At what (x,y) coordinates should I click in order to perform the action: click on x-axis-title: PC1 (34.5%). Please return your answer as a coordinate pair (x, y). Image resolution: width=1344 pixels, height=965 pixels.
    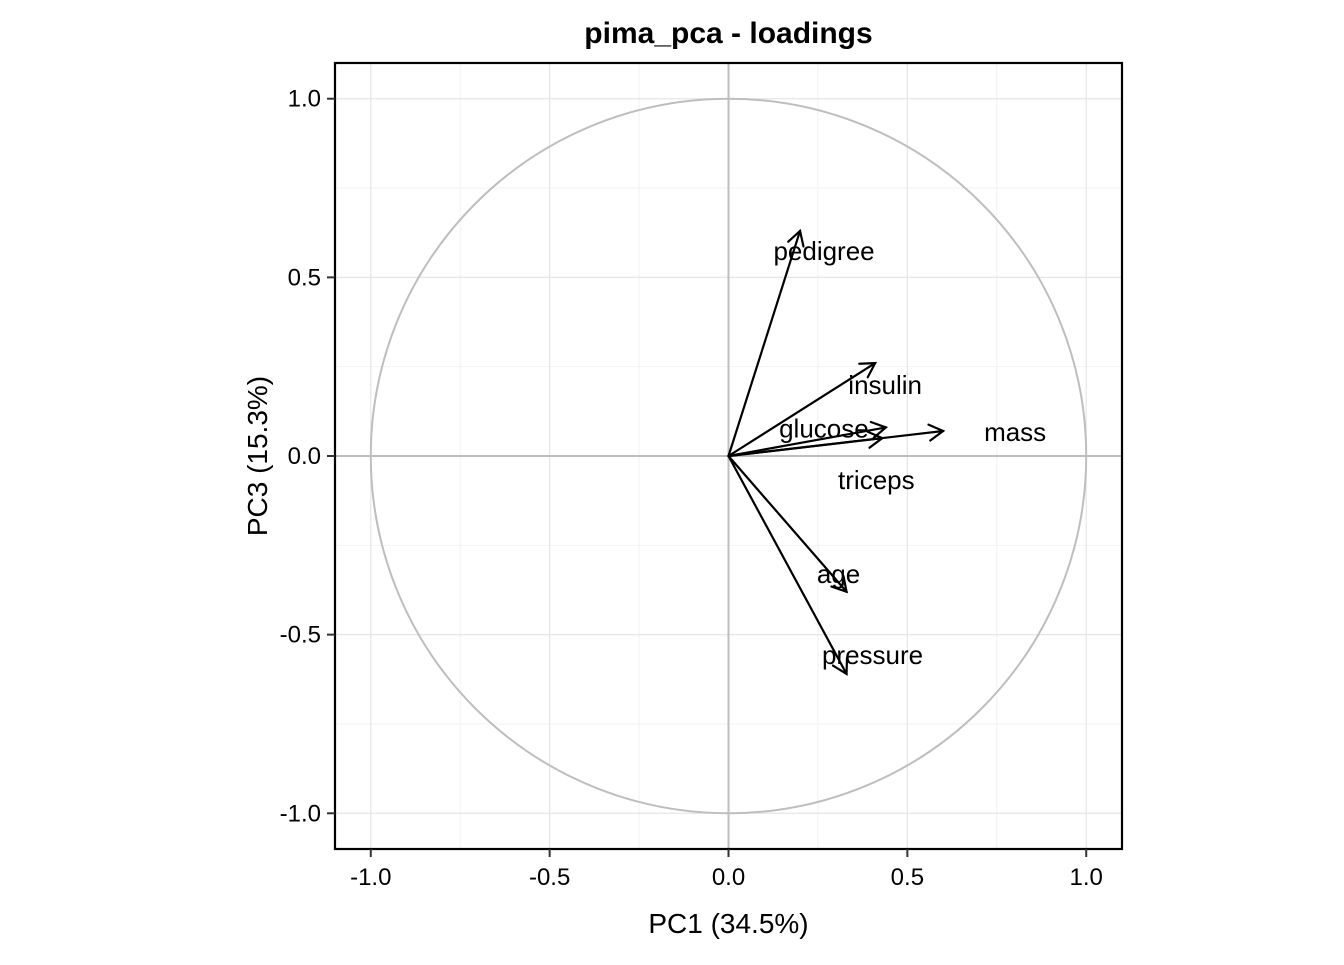
    Looking at the image, I should click on (728, 923).